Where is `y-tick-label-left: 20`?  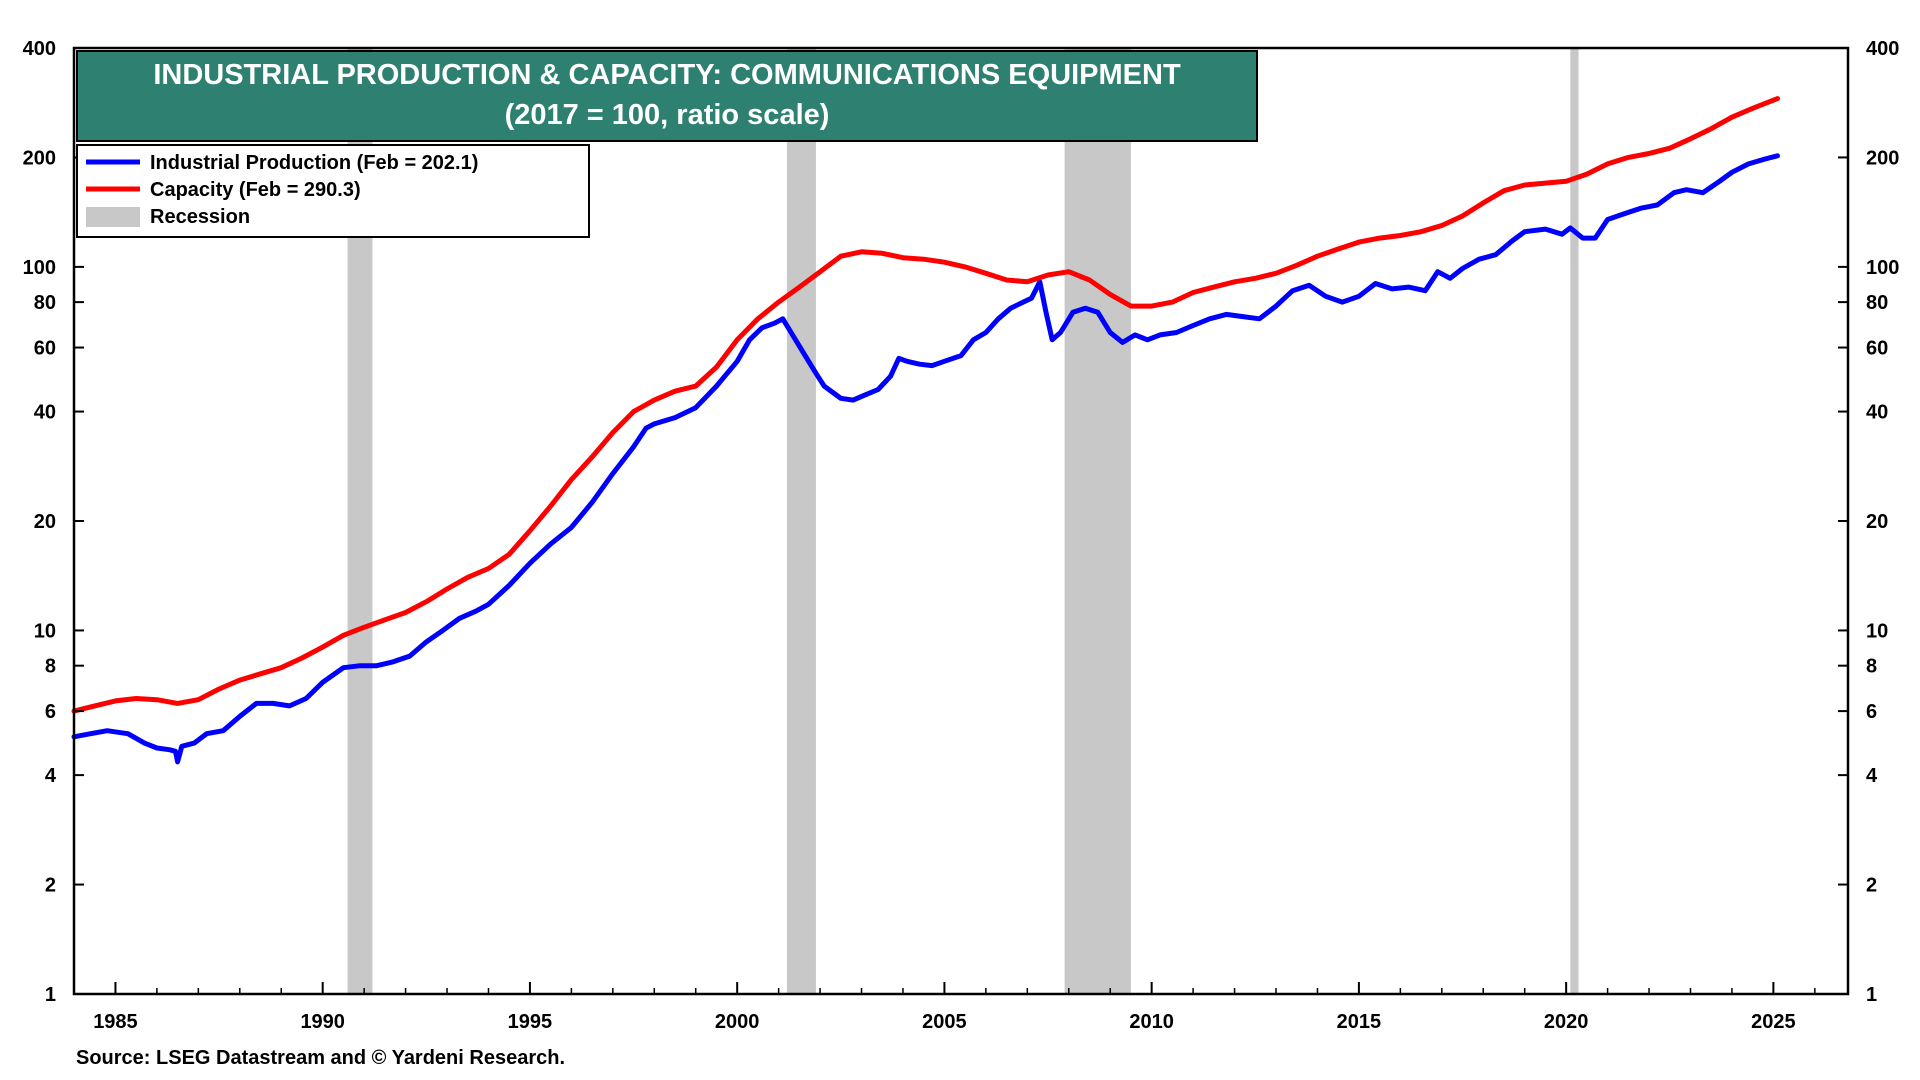
y-tick-label-left: 20 is located at coordinates (45, 522).